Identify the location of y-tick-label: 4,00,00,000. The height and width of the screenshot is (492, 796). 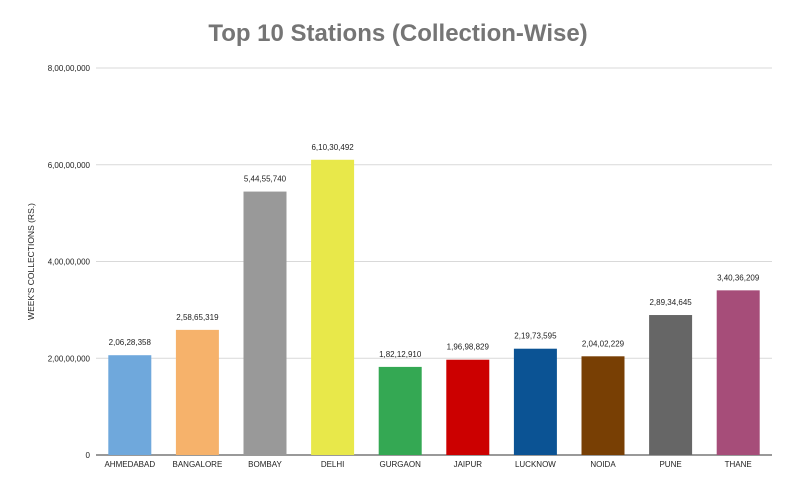
(69, 262).